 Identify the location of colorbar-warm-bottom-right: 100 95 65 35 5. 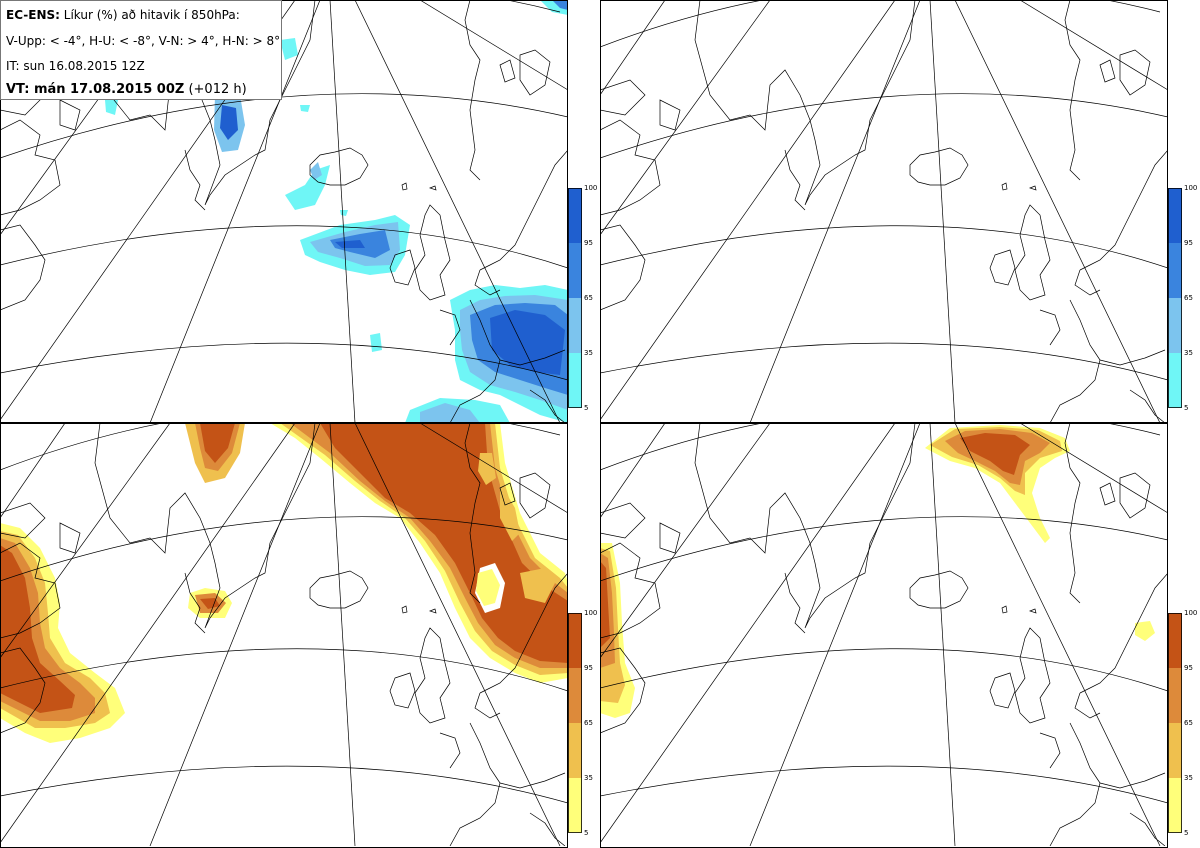
(1184, 723).